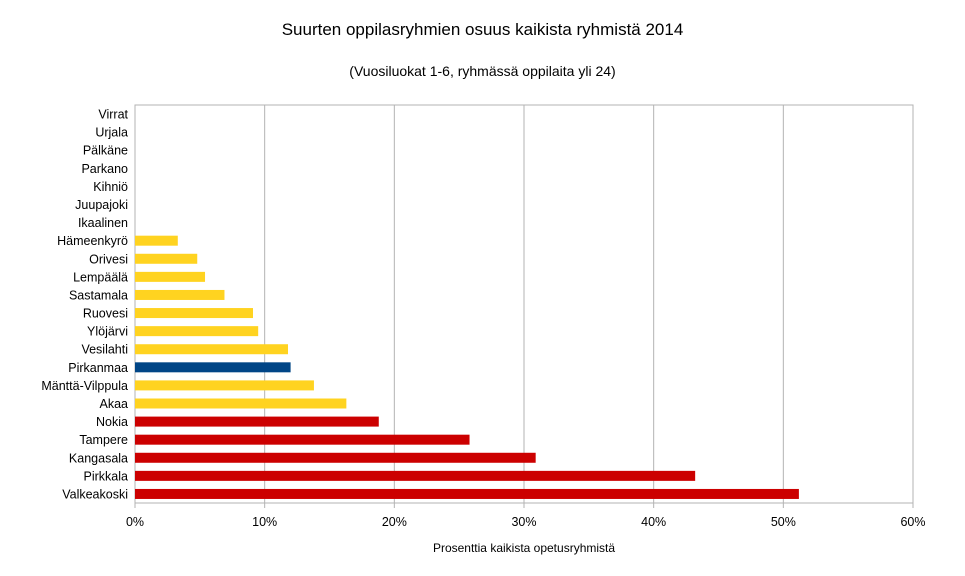 The image size is (965, 576). I want to click on category-label: Orivesi, so click(108, 259).